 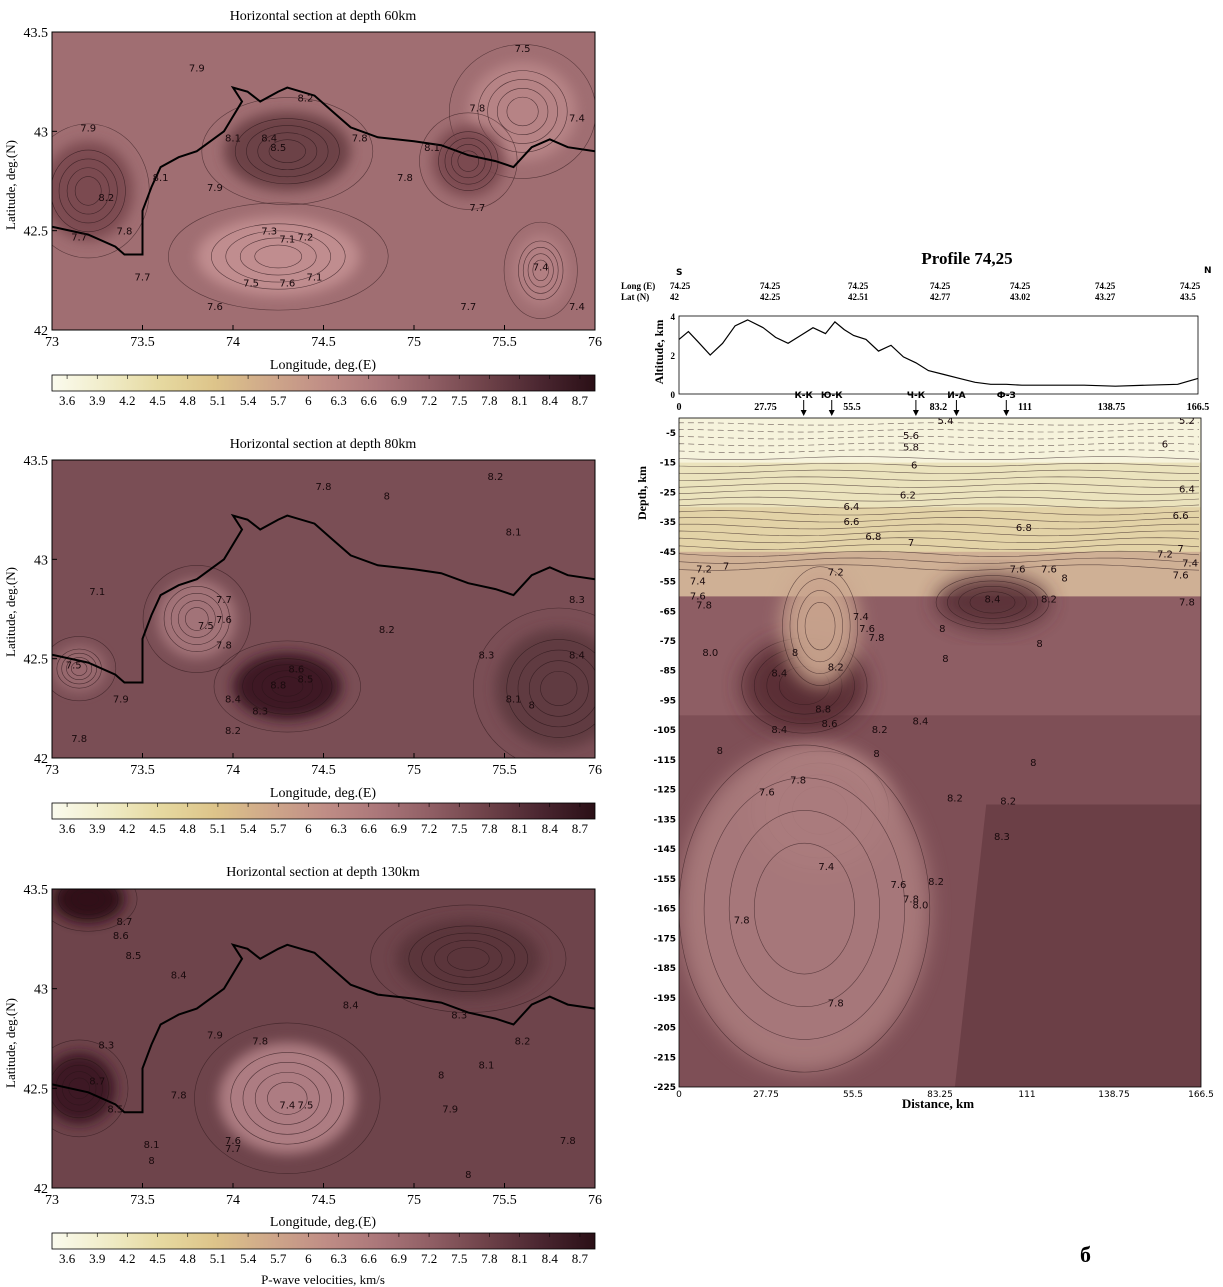 I want to click on contour-label: 8.2, so click(x=495, y=477).